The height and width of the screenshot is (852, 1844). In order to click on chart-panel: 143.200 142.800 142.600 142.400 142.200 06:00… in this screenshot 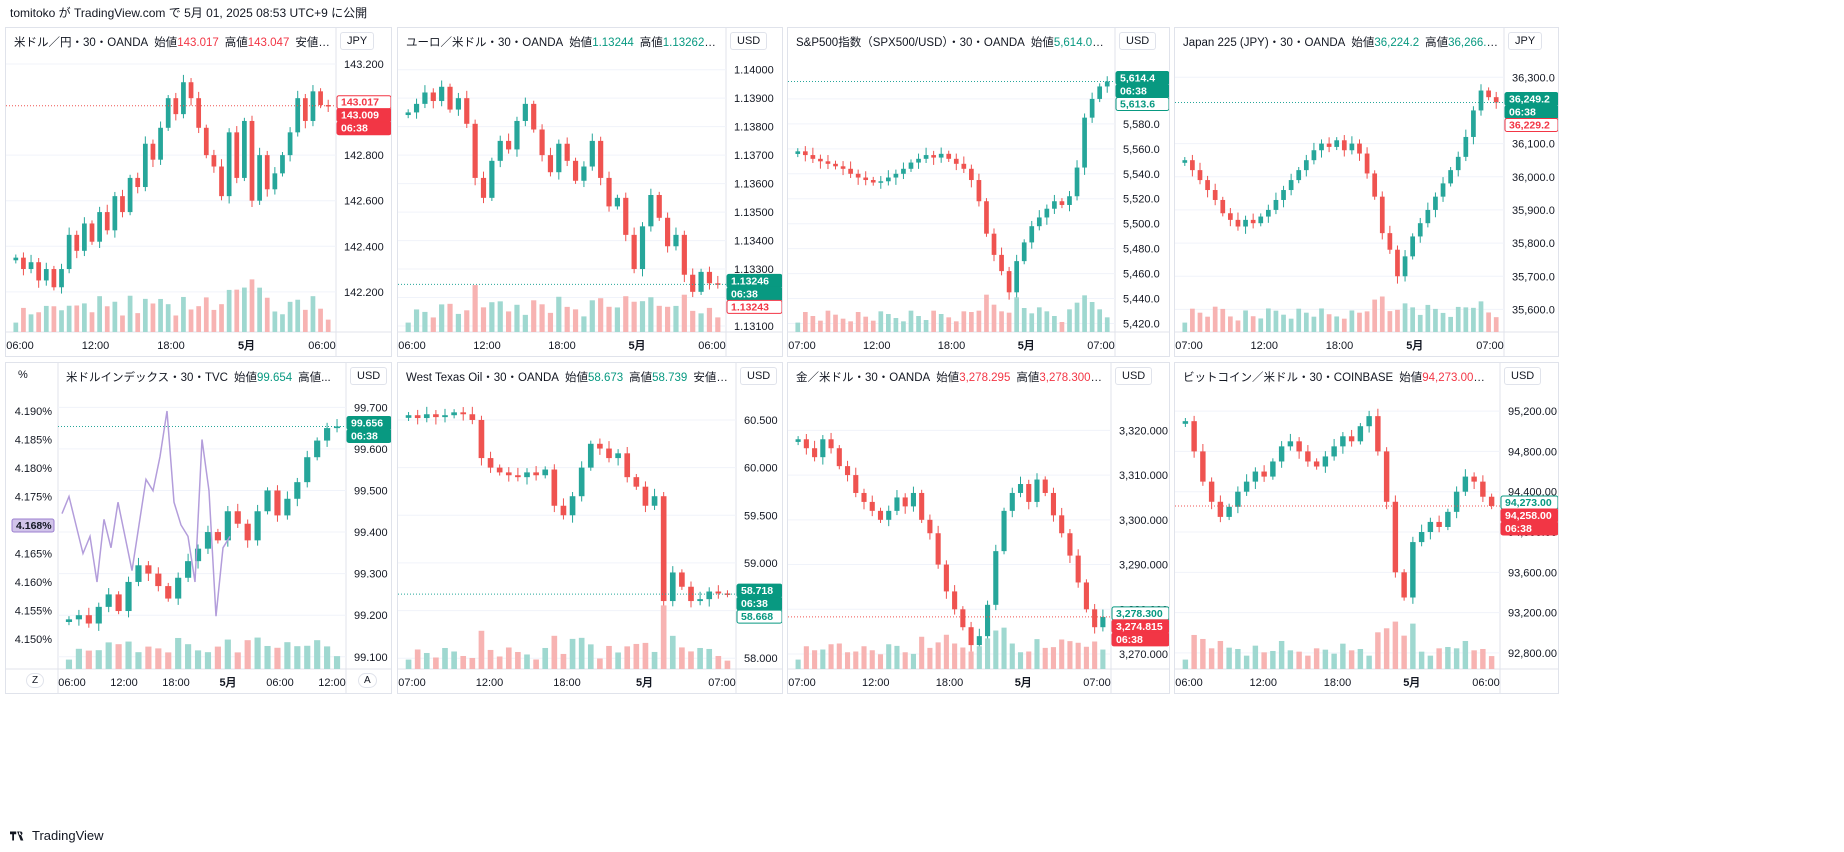, I will do `click(198, 192)`.